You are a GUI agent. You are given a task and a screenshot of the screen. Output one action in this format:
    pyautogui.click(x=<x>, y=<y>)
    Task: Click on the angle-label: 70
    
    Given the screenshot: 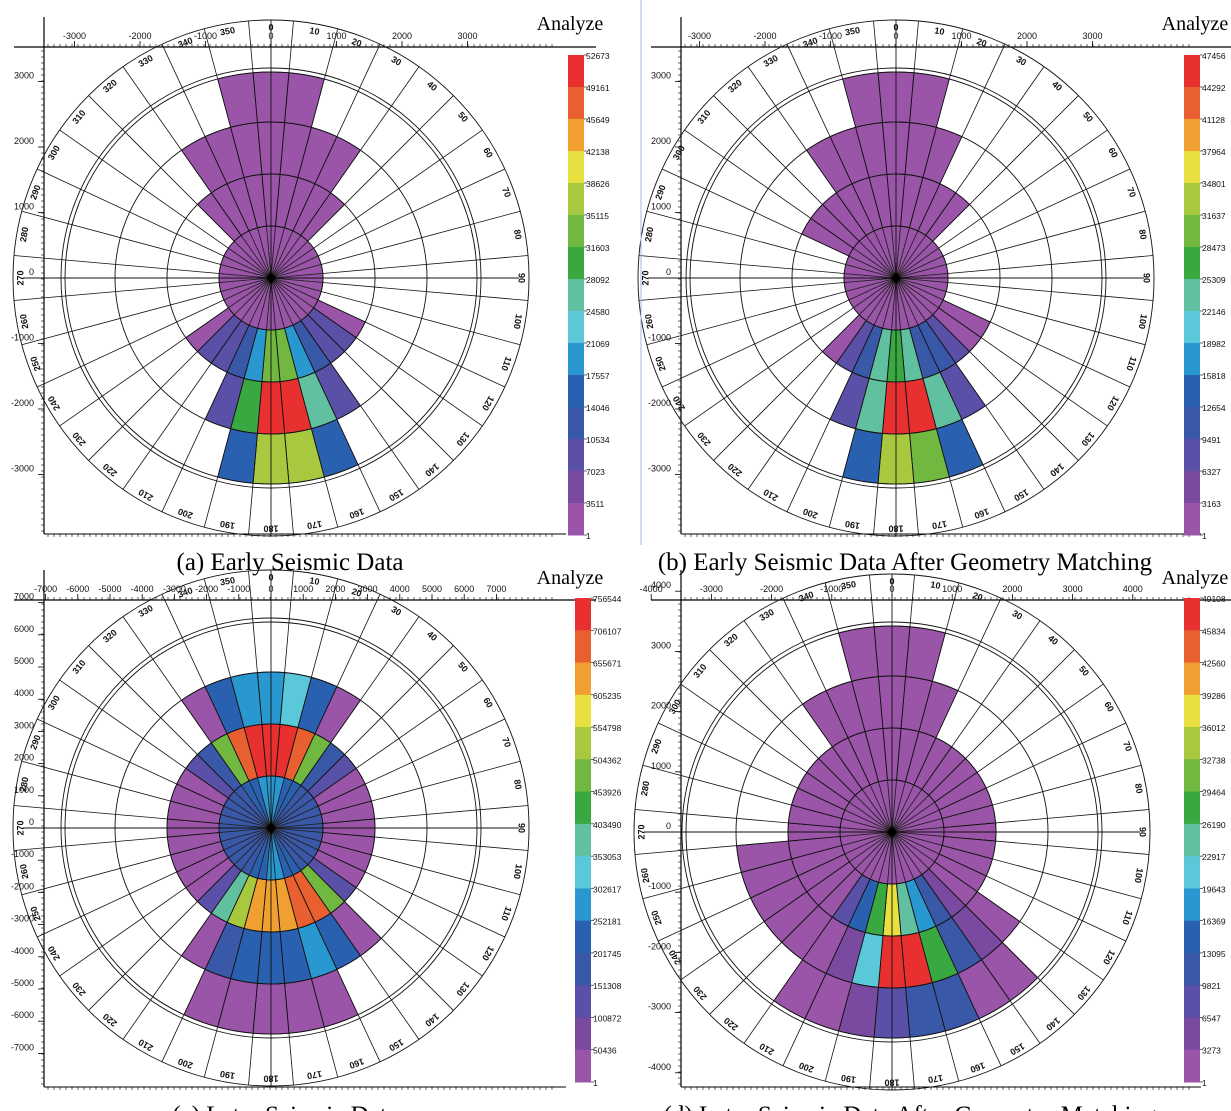 What is the action you would take?
    pyautogui.click(x=506, y=192)
    